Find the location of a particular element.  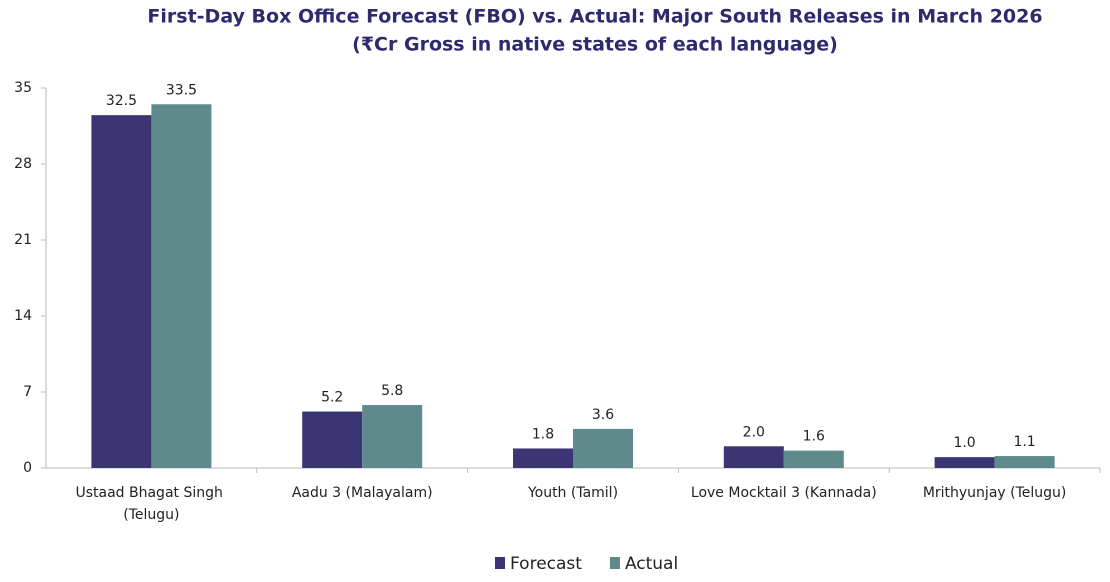

value-label: 32.5 is located at coordinates (121, 101).